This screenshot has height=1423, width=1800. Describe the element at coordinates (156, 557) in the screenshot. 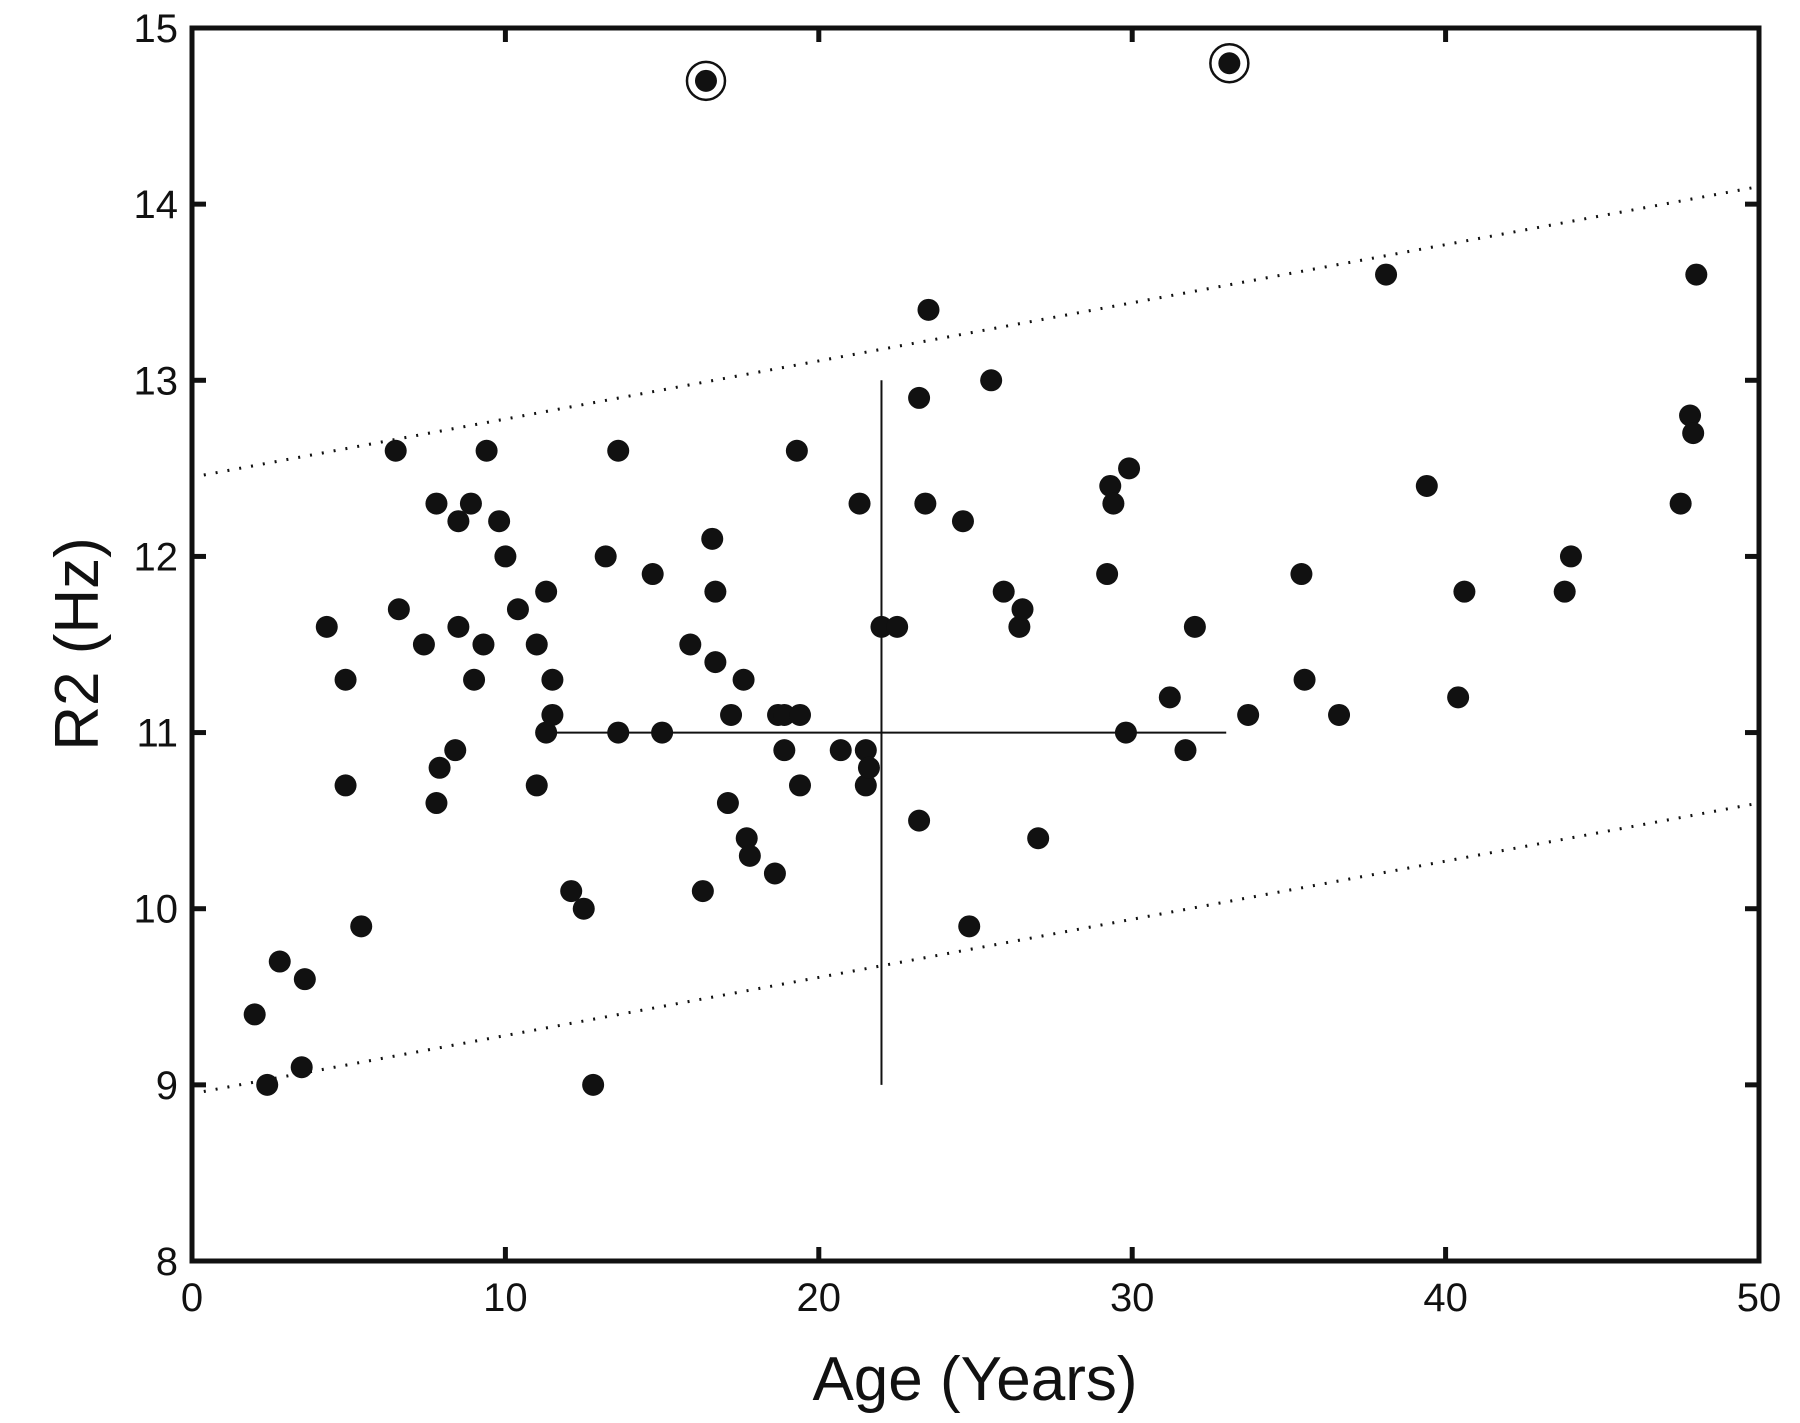

I see `y-tick-label: 12` at that location.